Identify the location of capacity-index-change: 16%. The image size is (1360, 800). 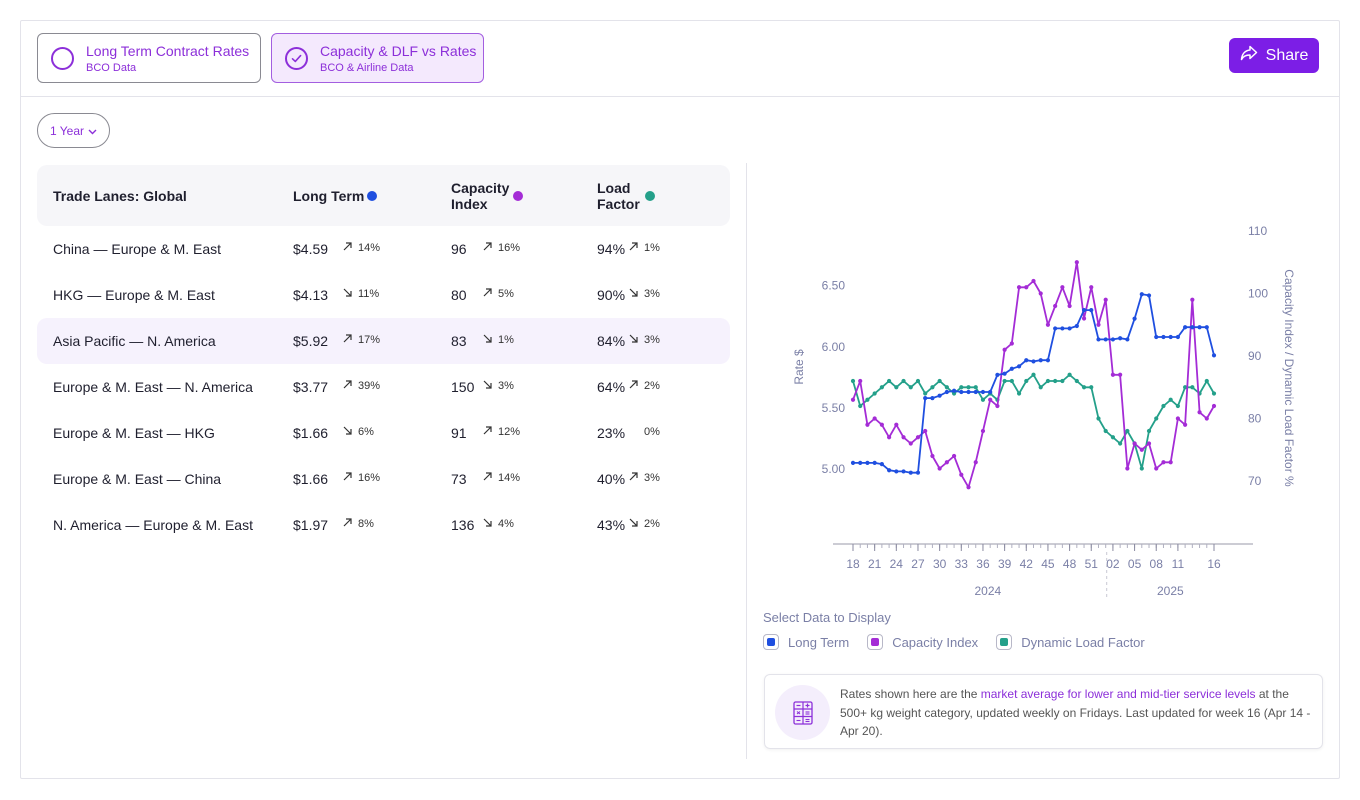
(501, 248).